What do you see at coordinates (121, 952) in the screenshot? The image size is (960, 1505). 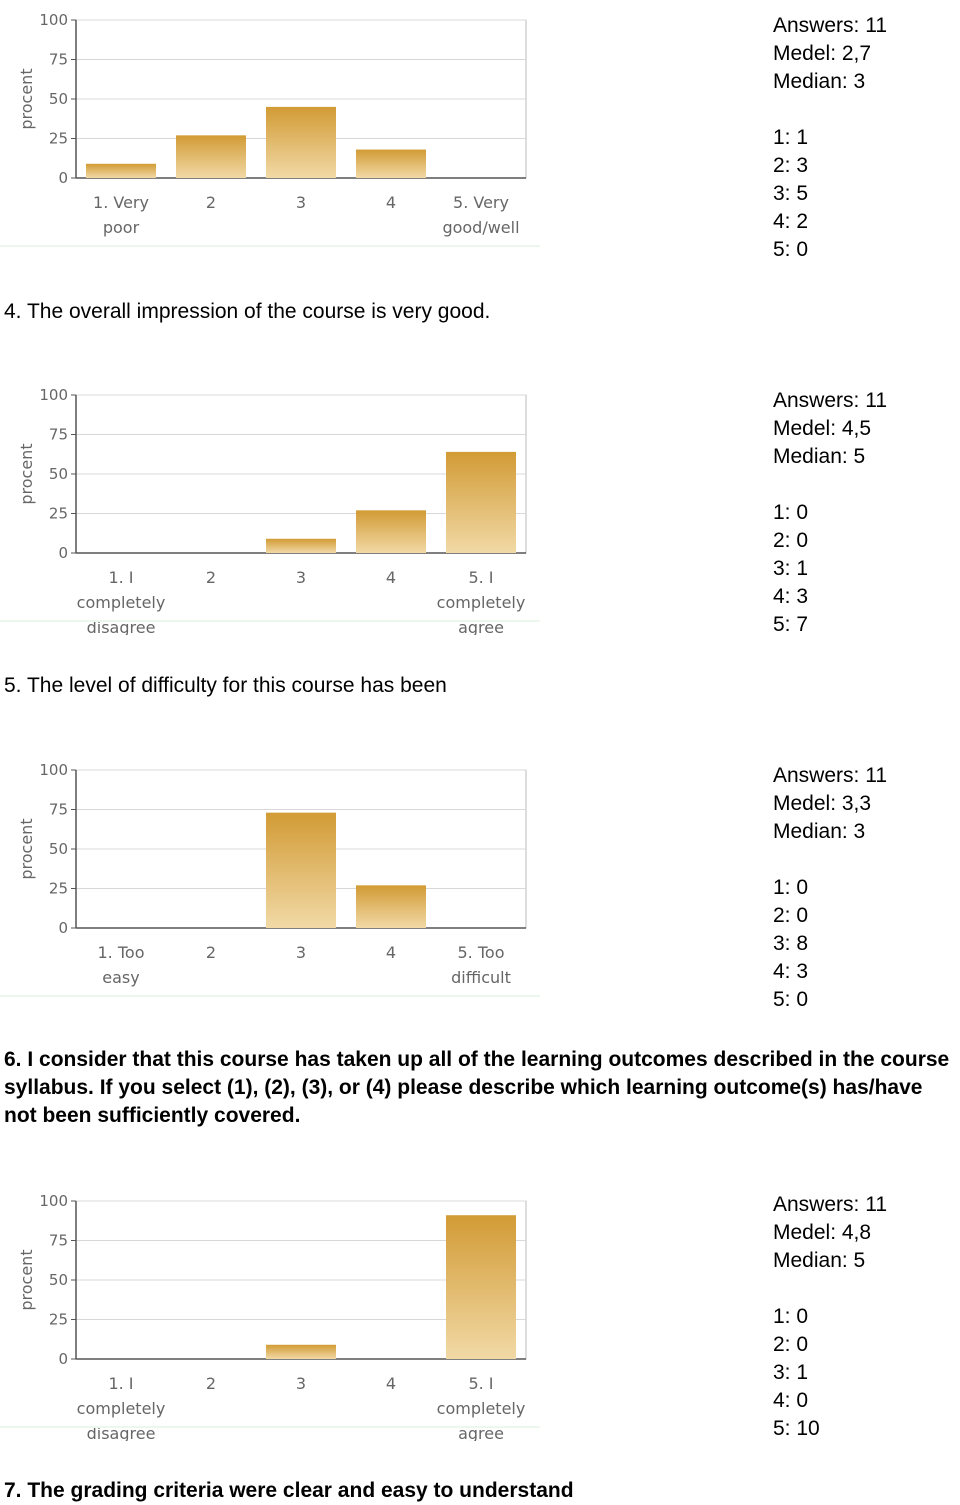 I see `x-tick-label: 1. Too` at bounding box center [121, 952].